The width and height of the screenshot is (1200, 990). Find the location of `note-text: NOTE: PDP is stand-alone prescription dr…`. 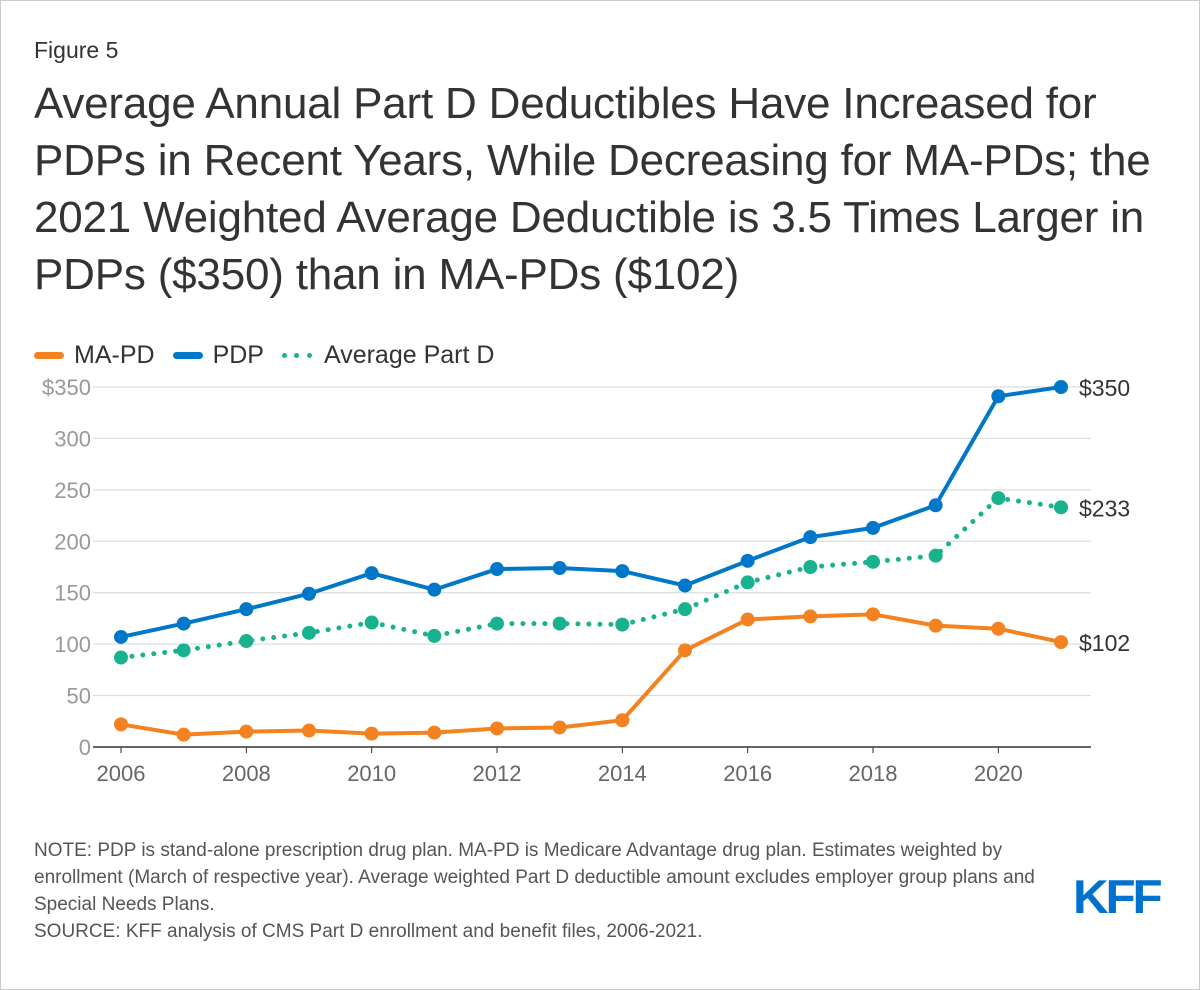

note-text: NOTE: PDP is stand-alone prescription dr… is located at coordinates (534, 877).